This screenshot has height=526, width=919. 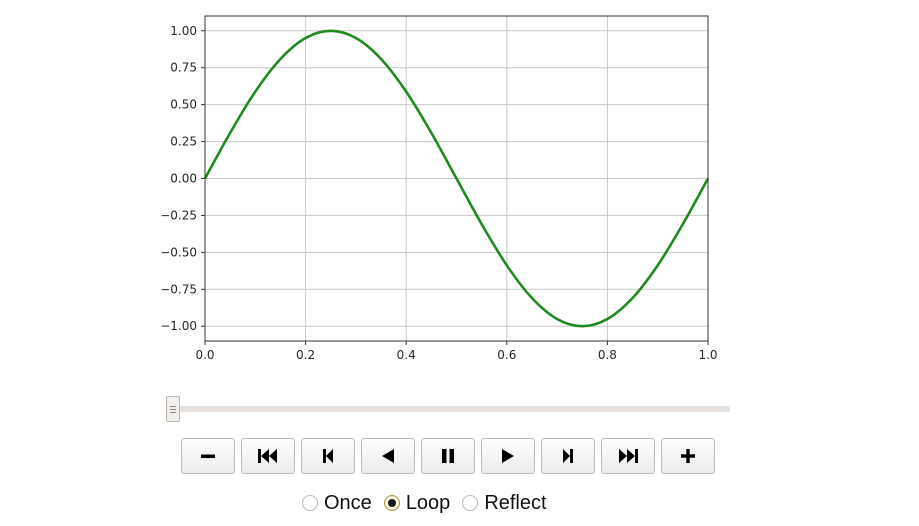 I want to click on decrease-speed-button, so click(x=208, y=456).